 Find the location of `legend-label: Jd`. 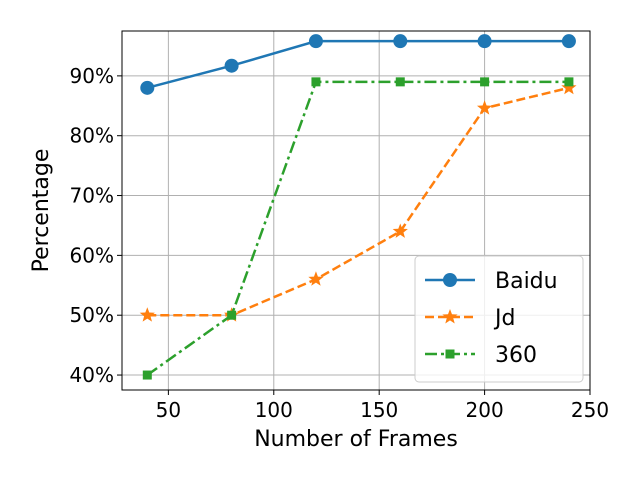

legend-label: Jd is located at coordinates (504, 318).